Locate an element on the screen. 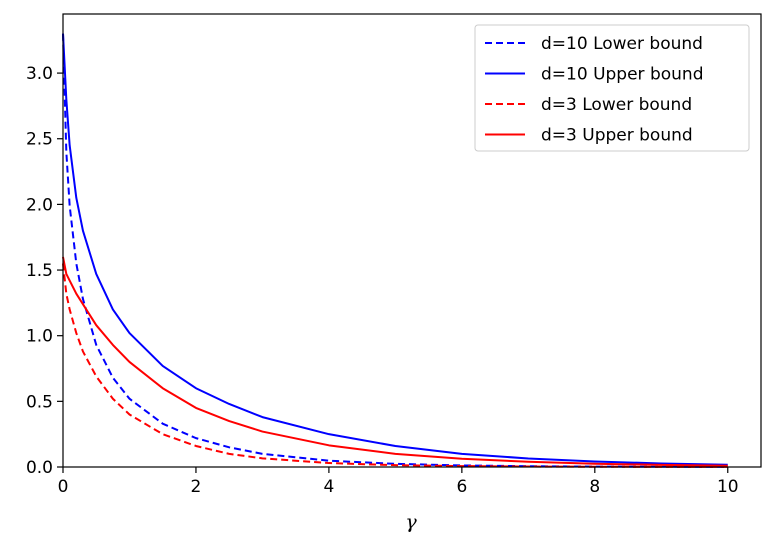  y-tick-label: 0.0 is located at coordinates (39, 468).